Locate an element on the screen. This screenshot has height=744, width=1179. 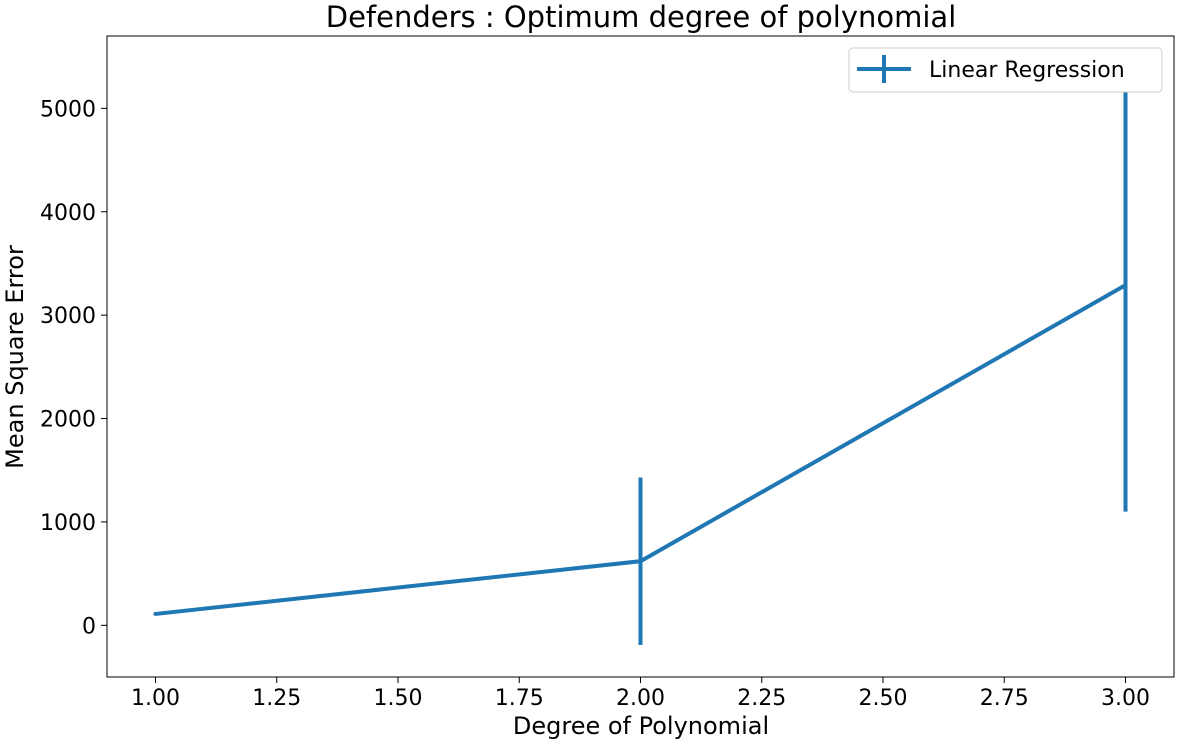
x-axis: 1.00 1.25 1.50 1.75 2.00 2.25 2.50 2.75 3.00 is located at coordinates (640, 694).